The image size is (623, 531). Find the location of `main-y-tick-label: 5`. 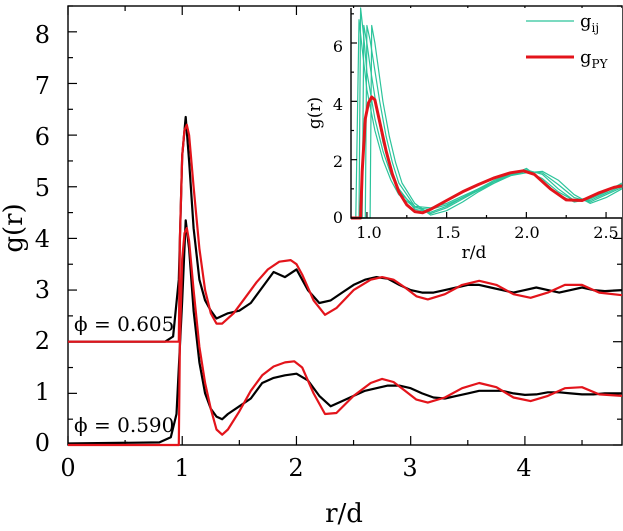

main-y-tick-label: 5 is located at coordinates (42, 188).